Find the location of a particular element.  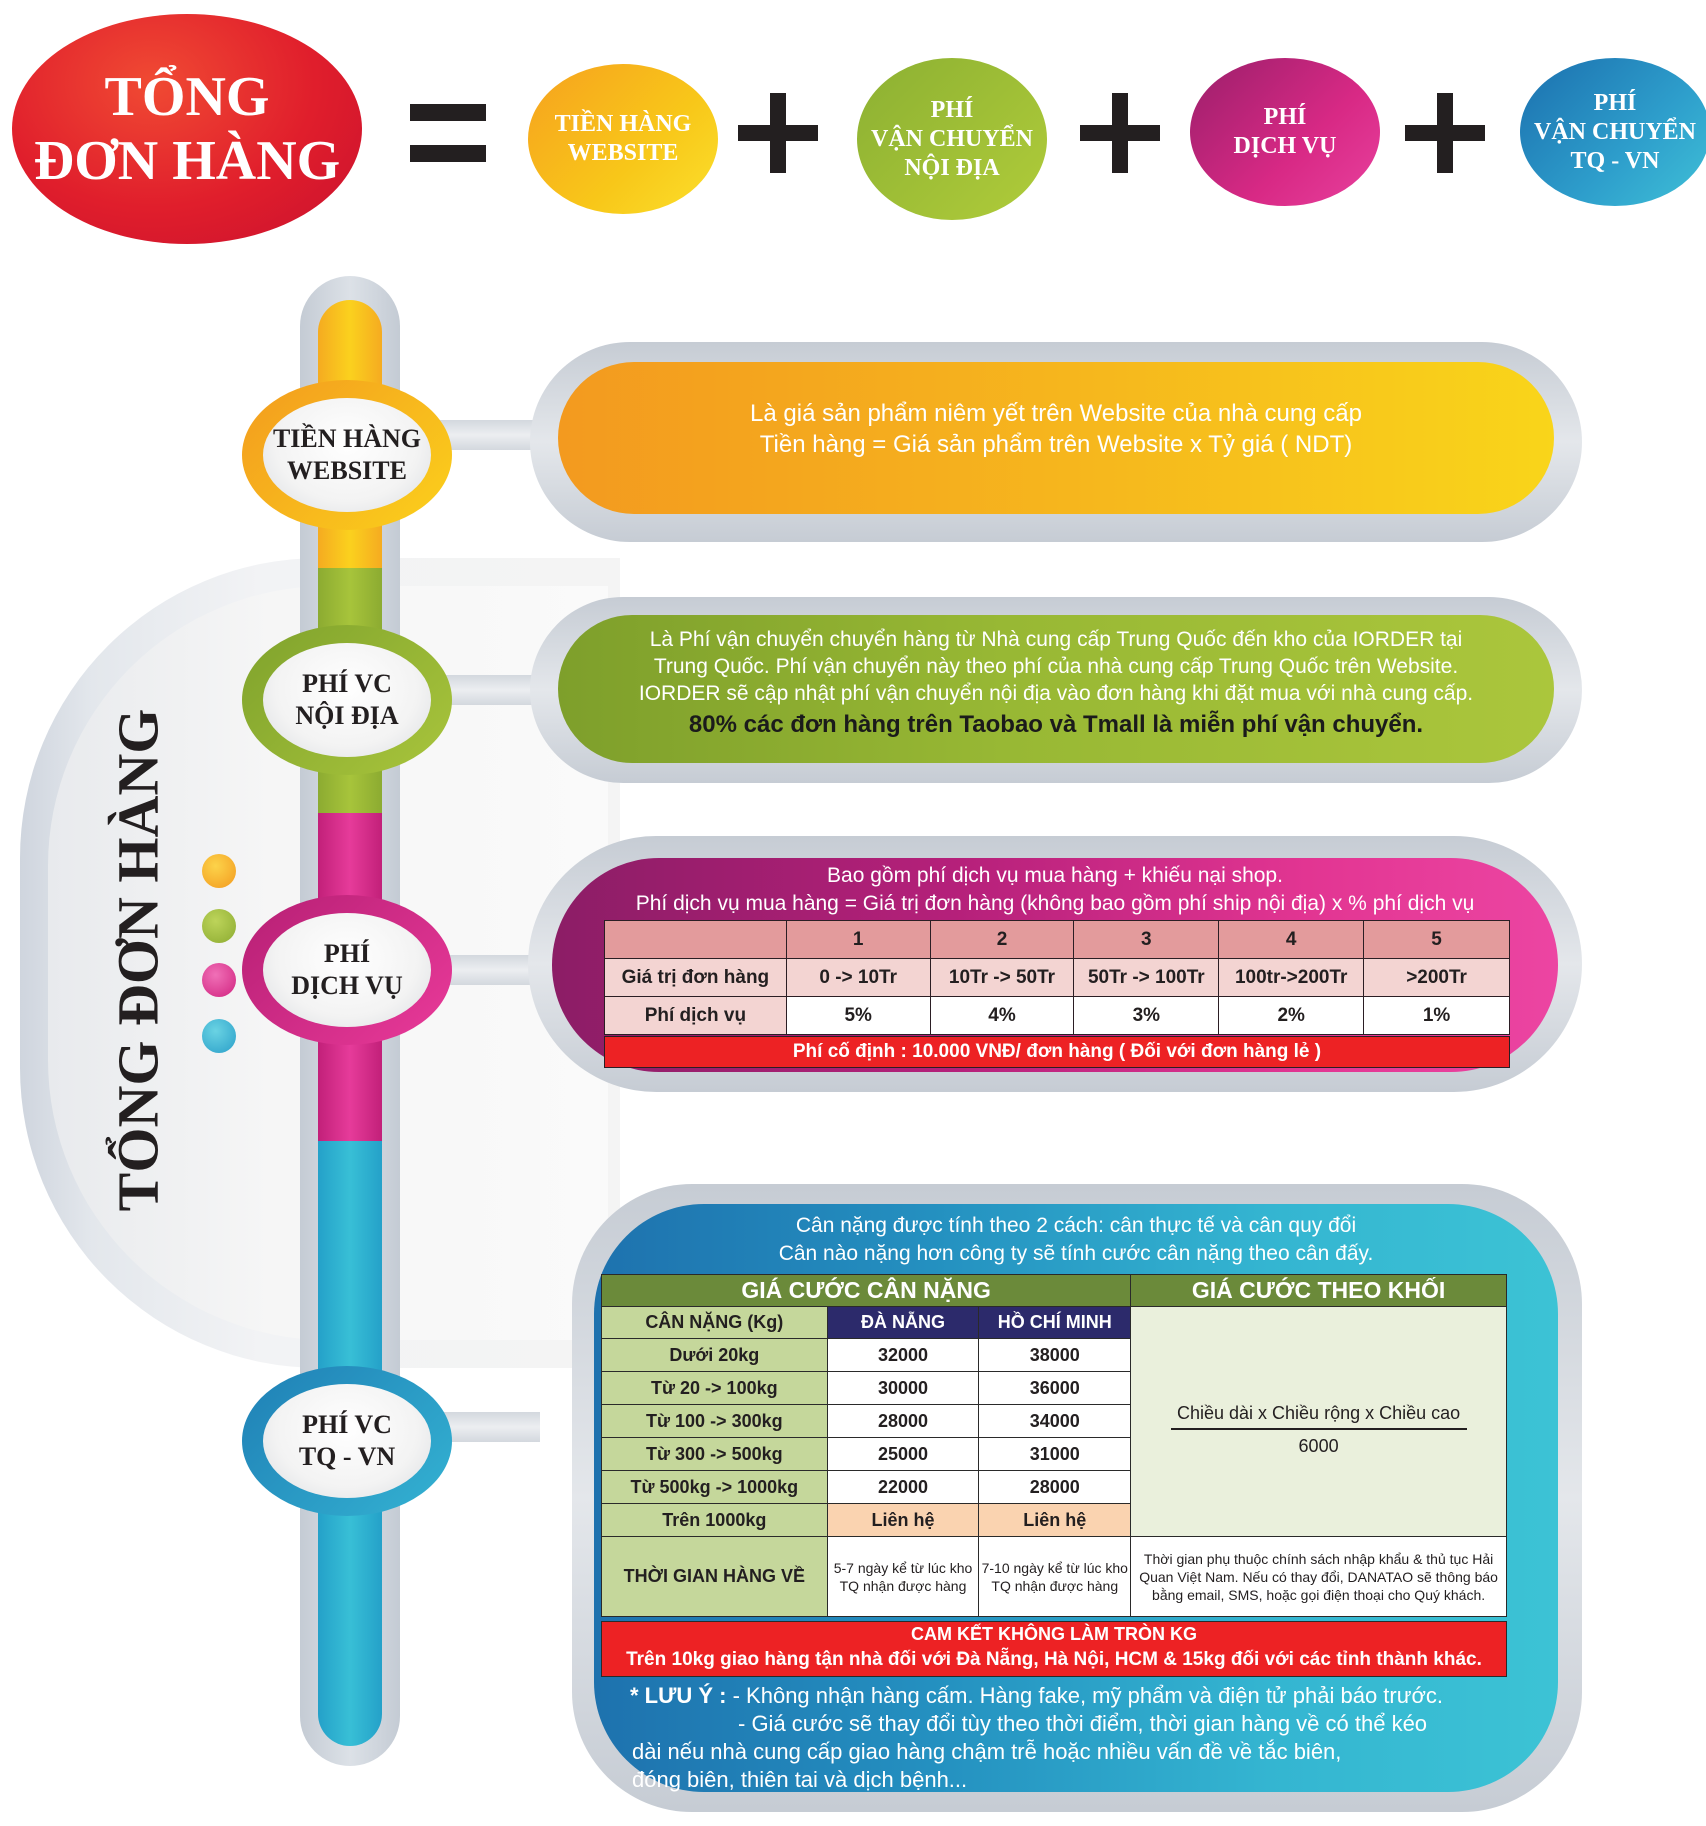

rate-hcm: 34000 is located at coordinates (1055, 1421).